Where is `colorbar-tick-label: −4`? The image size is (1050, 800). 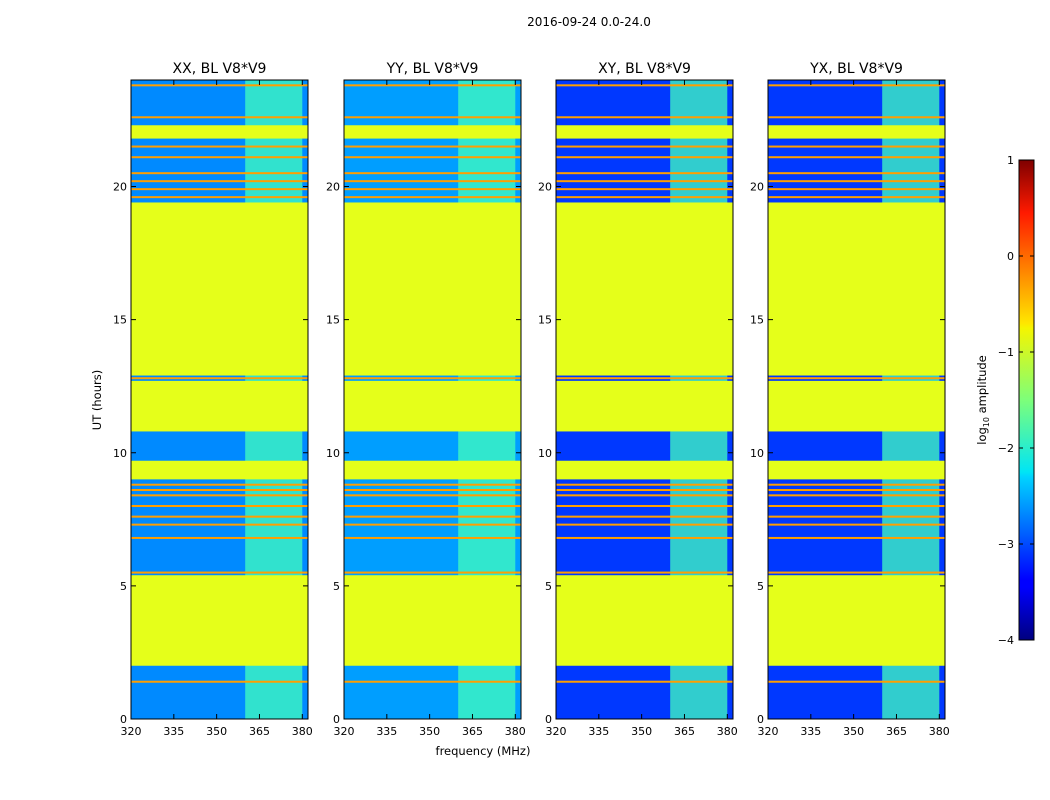
colorbar-tick-label: −4 is located at coordinates (1006, 640).